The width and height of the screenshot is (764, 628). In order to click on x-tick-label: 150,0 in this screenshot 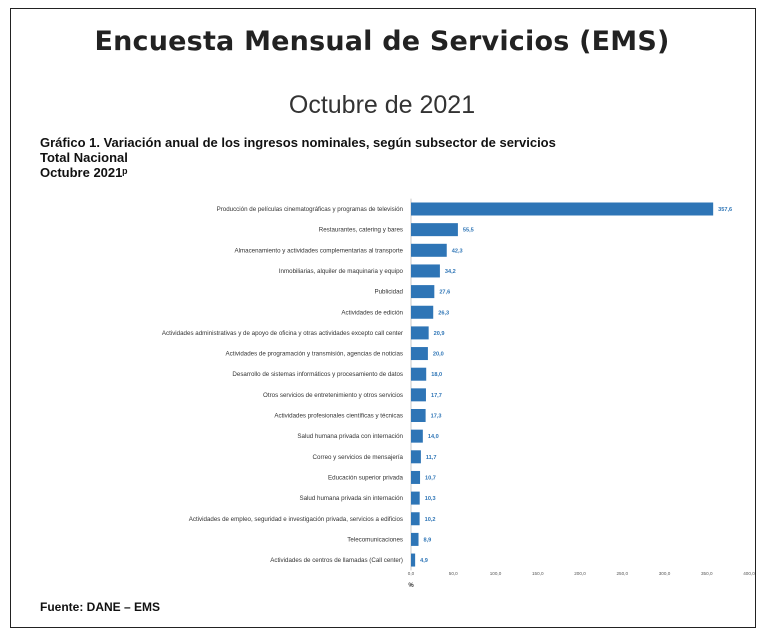, I will do `click(538, 573)`.